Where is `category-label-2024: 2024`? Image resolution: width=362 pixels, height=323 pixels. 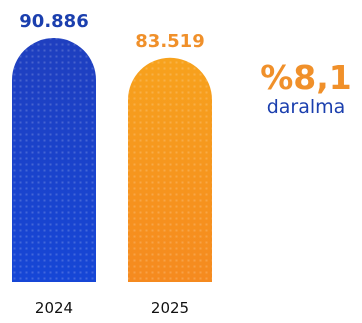
category-label-2024: 2024 is located at coordinates (54, 308).